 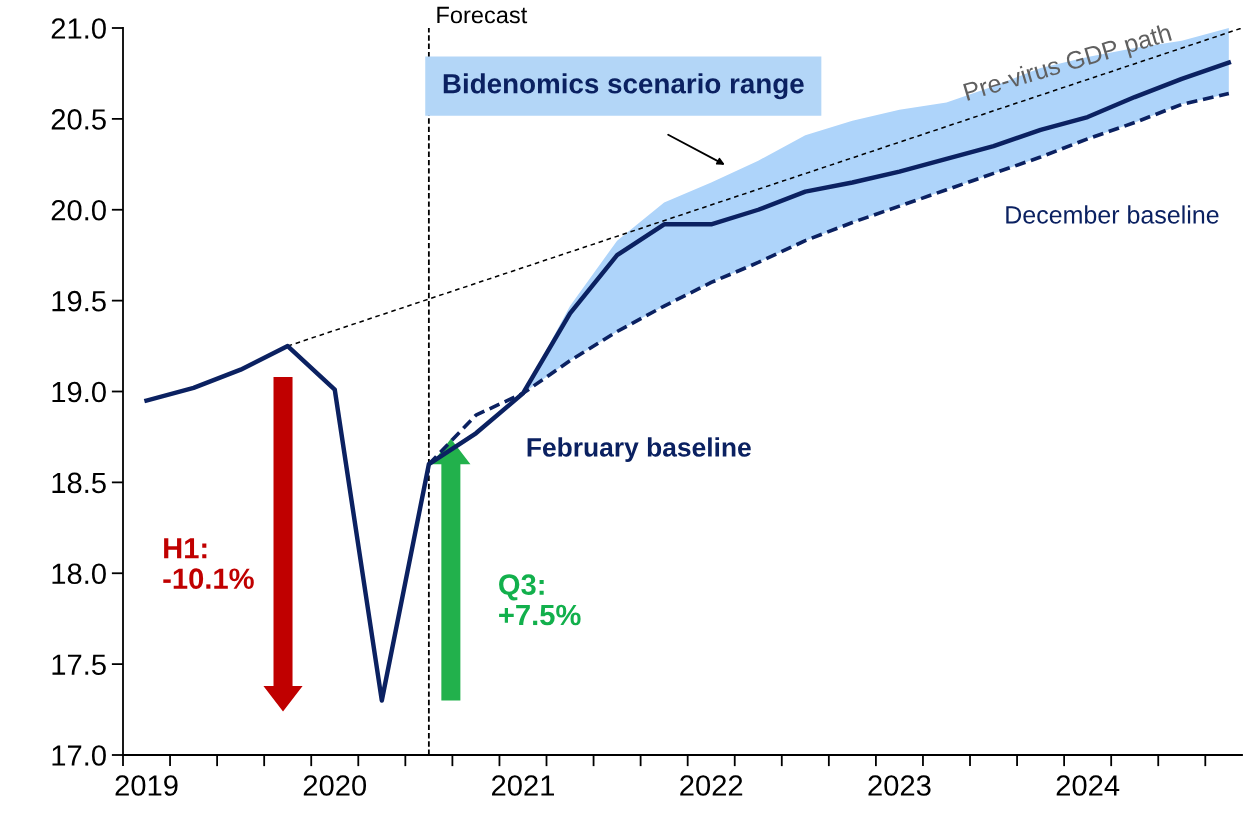 What do you see at coordinates (79, 574) in the screenshot?
I see `y-tick-label: 18.0` at bounding box center [79, 574].